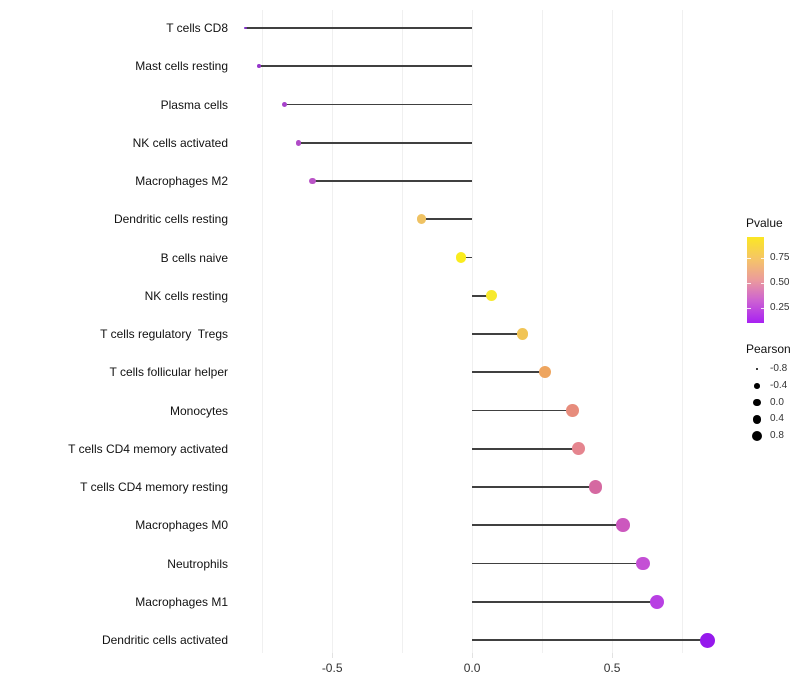  I want to click on pearson-size-label: 0.4, so click(777, 419).